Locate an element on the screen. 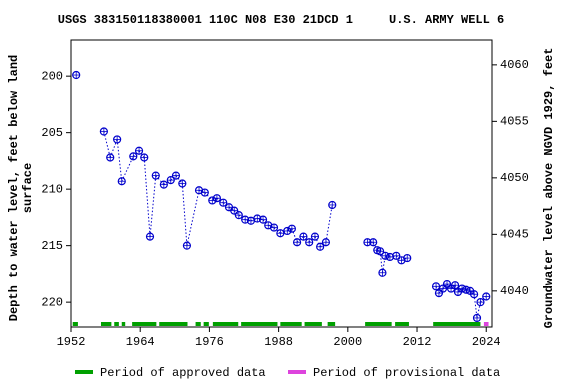  x-tick-label: 2012 is located at coordinates (417, 342).